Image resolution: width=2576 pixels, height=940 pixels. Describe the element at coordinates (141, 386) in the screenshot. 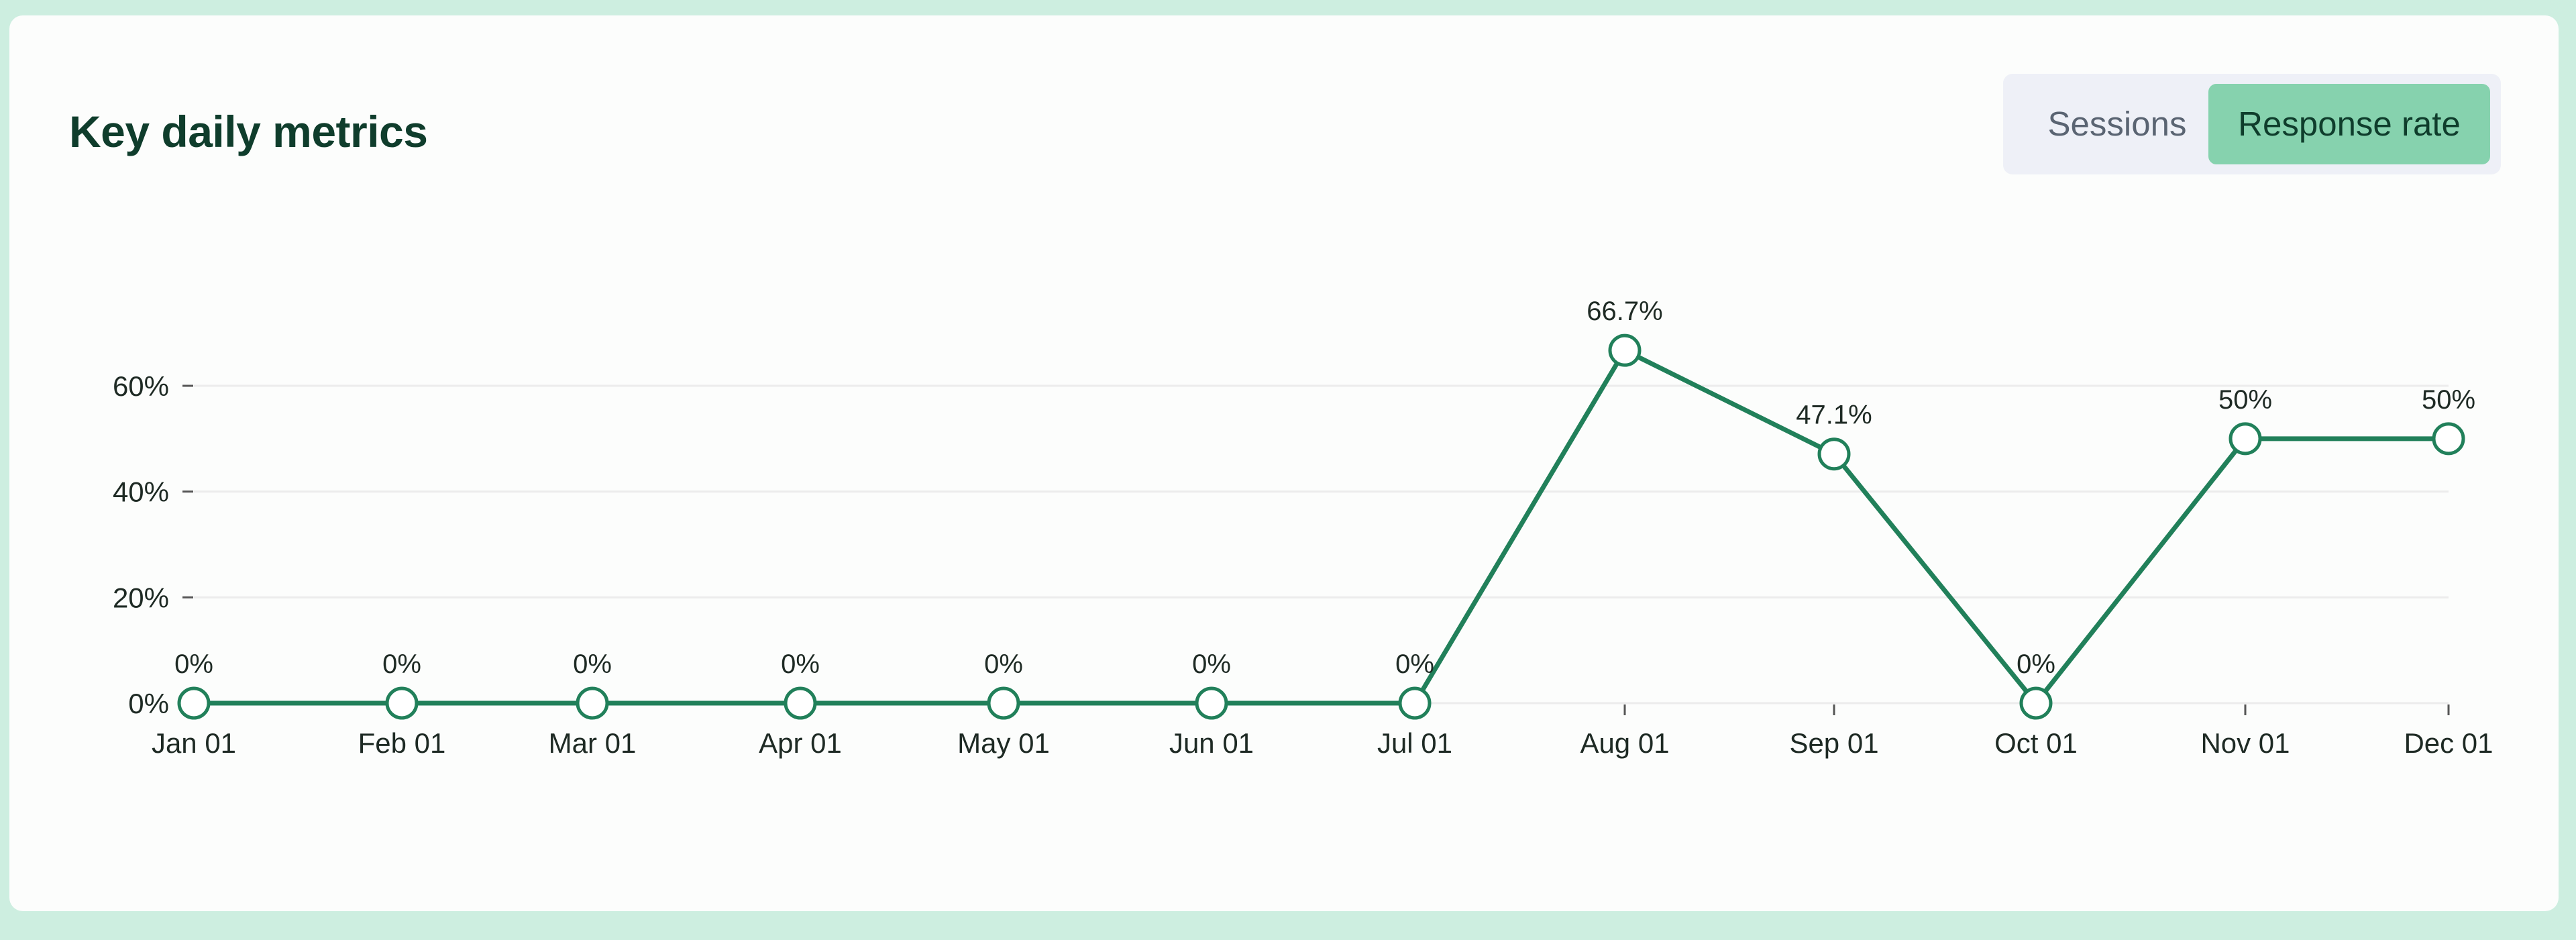

I see `y-tick-label: 60%` at that location.